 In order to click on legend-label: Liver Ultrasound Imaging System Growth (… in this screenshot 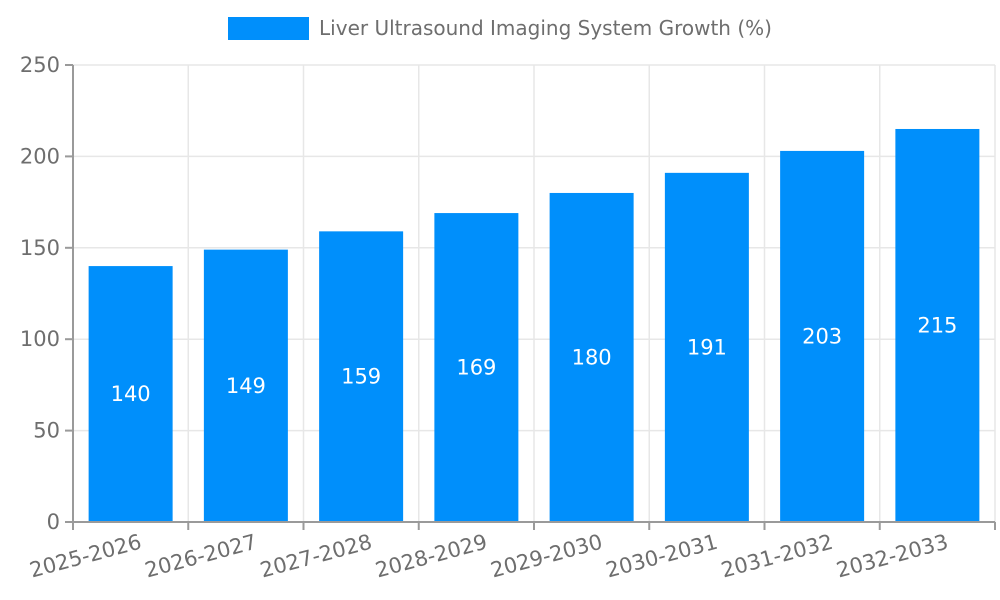, I will do `click(545, 28)`.